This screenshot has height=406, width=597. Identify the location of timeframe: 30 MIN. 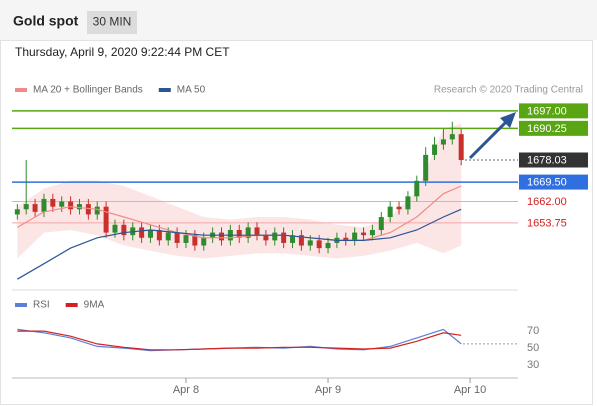
(112, 22).